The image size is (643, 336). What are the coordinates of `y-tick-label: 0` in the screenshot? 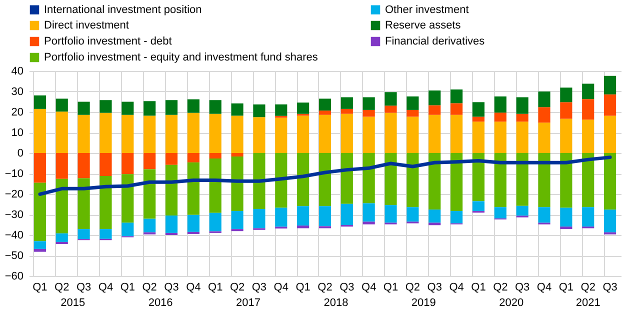 It's located at (20, 154).